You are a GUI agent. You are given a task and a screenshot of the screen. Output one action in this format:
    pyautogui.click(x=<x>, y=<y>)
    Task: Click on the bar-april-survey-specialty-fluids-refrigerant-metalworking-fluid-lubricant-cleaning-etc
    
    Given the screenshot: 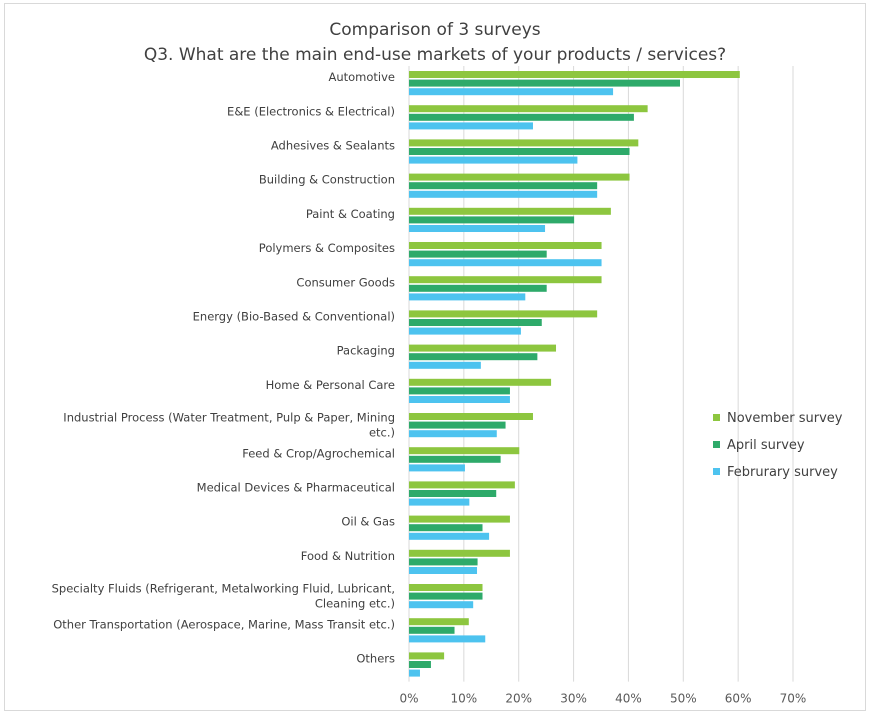 What is the action you would take?
    pyautogui.click(x=446, y=596)
    